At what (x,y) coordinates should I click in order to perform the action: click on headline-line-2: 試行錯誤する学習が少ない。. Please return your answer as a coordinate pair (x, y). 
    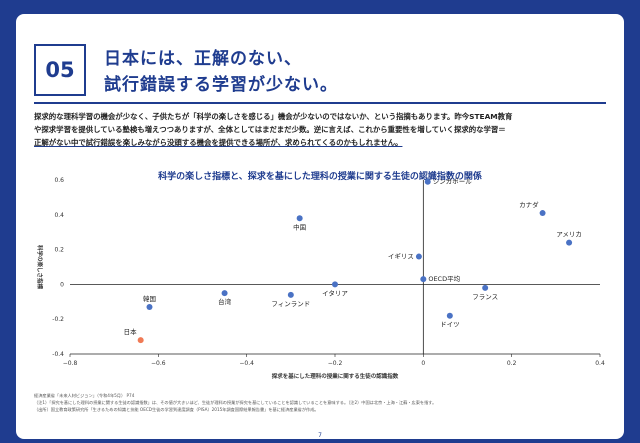
    Looking at the image, I should click on (221, 85).